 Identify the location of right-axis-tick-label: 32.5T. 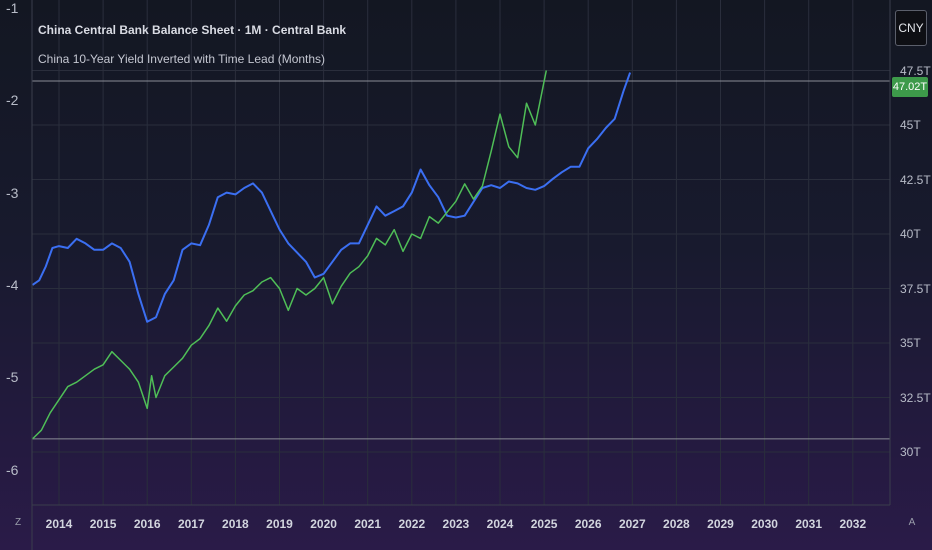
(915, 397).